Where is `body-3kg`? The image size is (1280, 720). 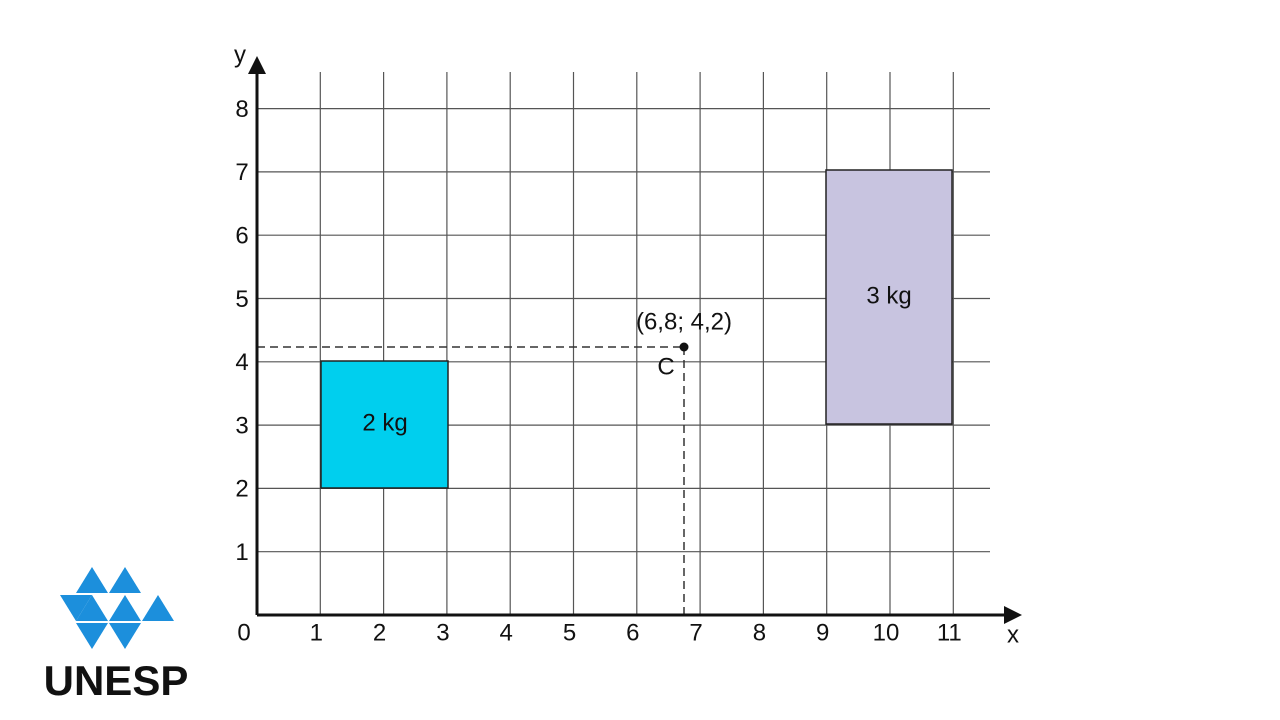
body-3kg is located at coordinates (889, 297).